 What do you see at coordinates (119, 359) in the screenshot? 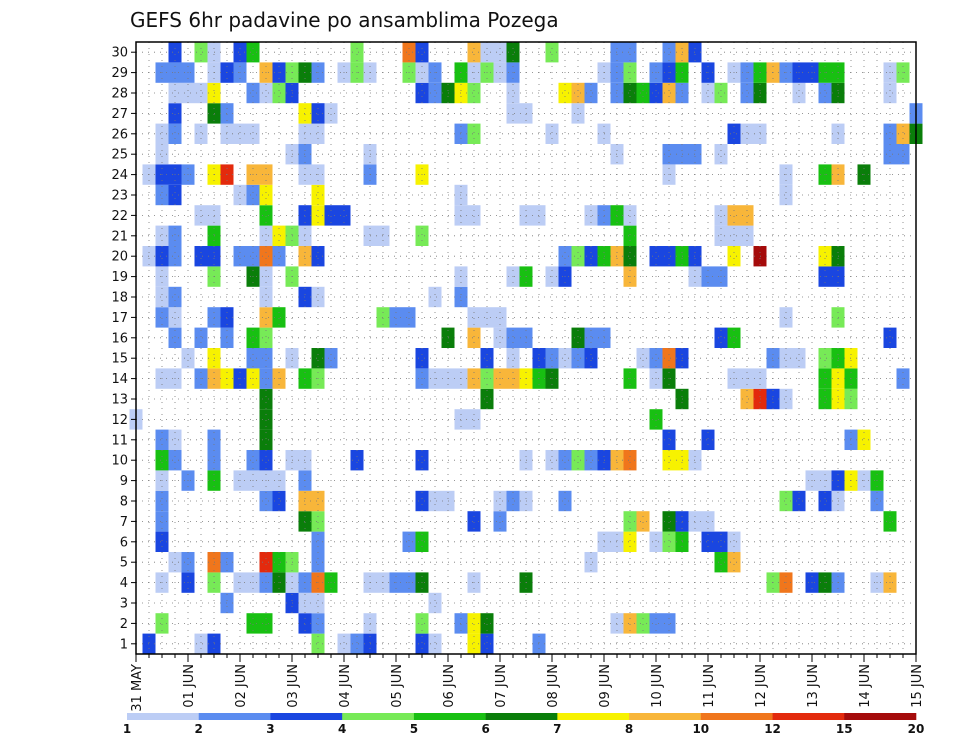
I see `y-tick-label: 15` at bounding box center [119, 359].